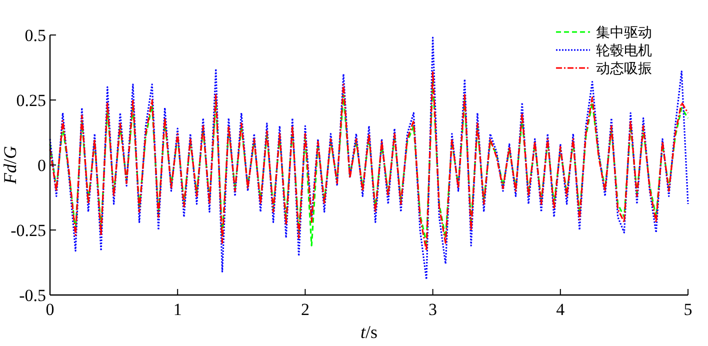  Describe the element at coordinates (28, 230) in the screenshot. I see `y-tick-label: -0.25` at that location.